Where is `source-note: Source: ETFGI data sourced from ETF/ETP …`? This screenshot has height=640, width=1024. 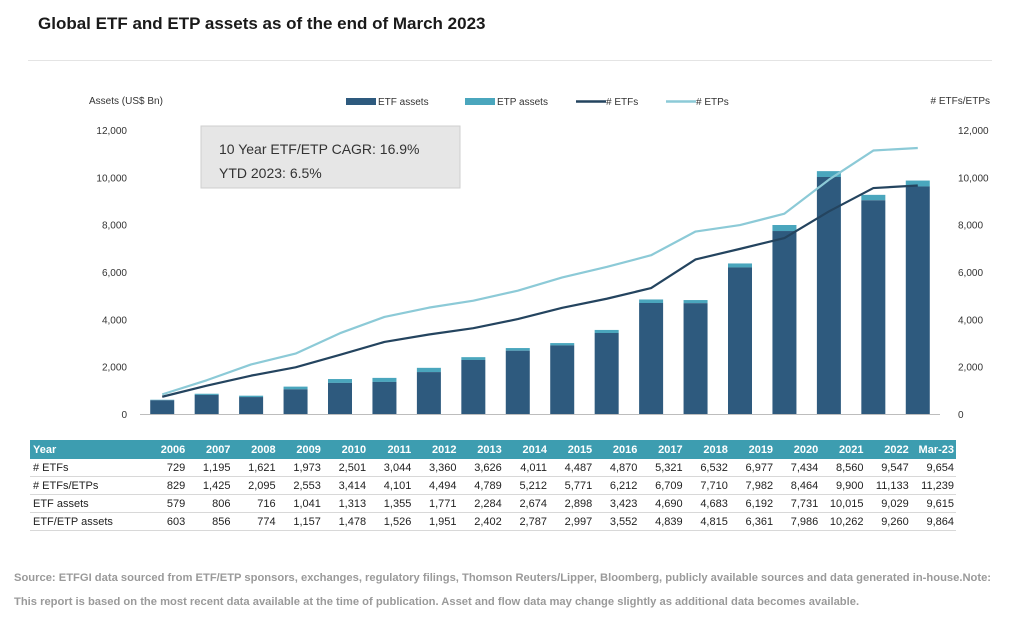
source-note: Source: ETFGI data sourced from ETF/ETP … is located at coordinates (503, 590).